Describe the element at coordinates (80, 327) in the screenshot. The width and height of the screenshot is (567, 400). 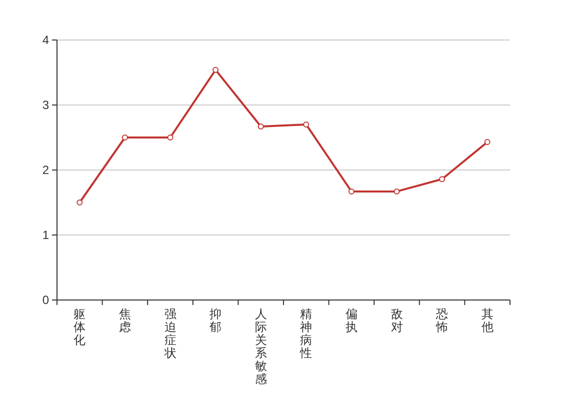
I see `x-tick-label: 躯体化` at that location.